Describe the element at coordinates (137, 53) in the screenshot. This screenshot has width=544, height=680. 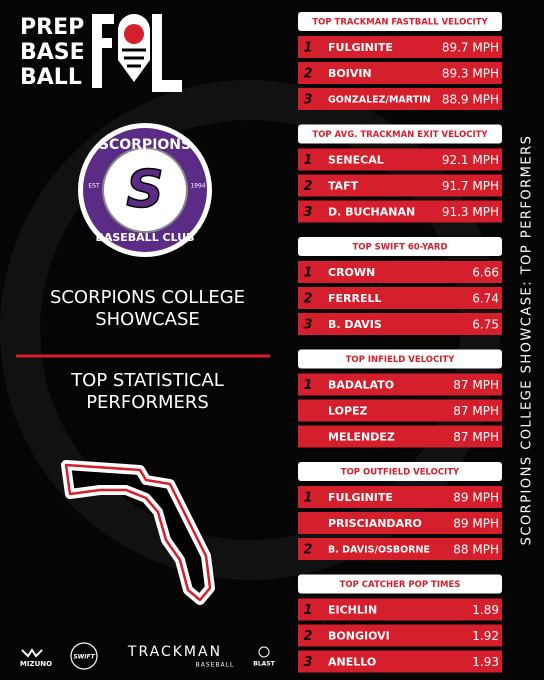
I see `fl-logo` at that location.